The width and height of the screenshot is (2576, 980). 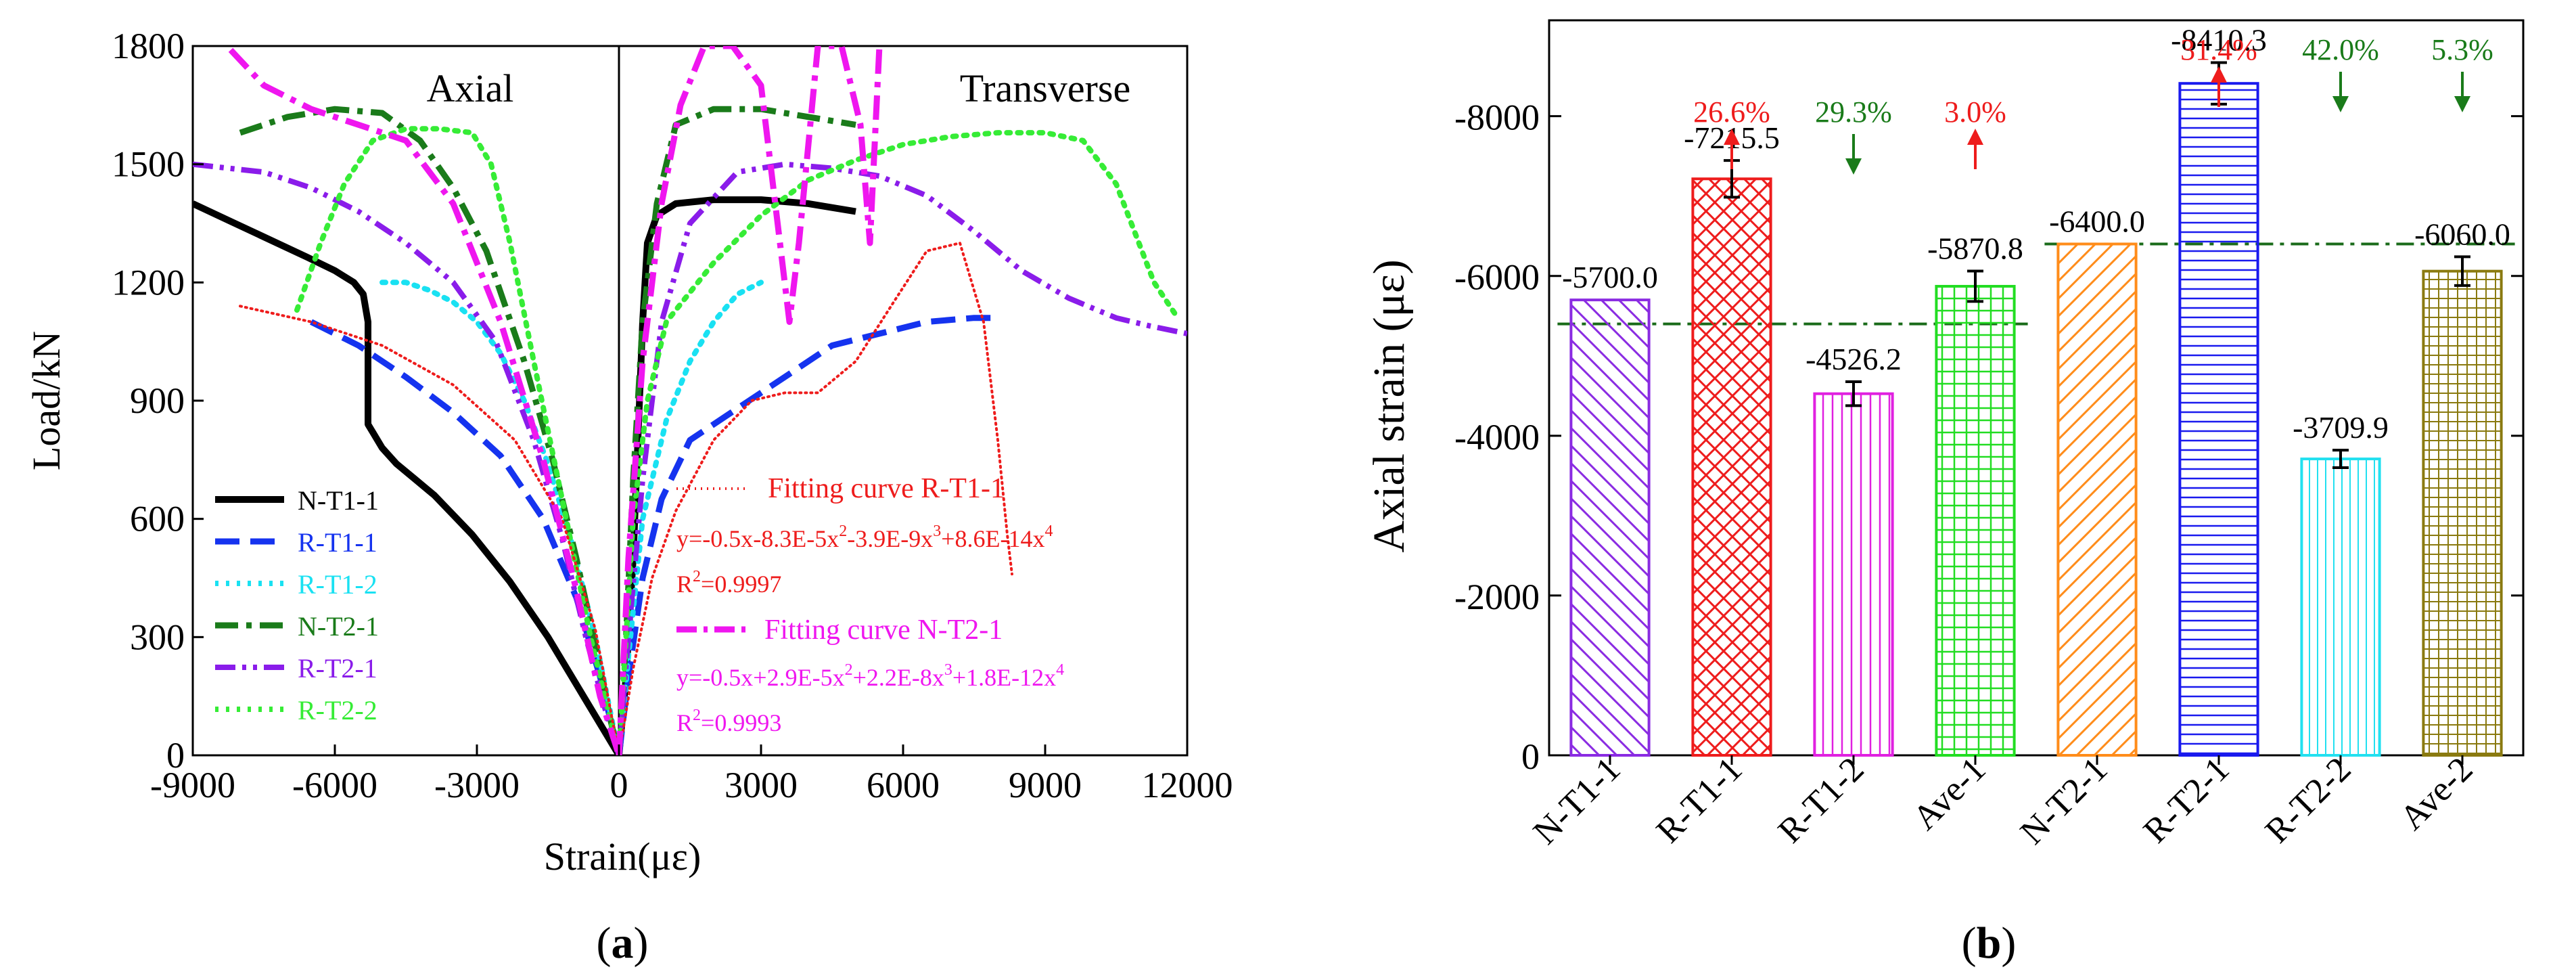 What do you see at coordinates (2008, 943) in the screenshot?
I see `panel-b-paren-close: )` at bounding box center [2008, 943].